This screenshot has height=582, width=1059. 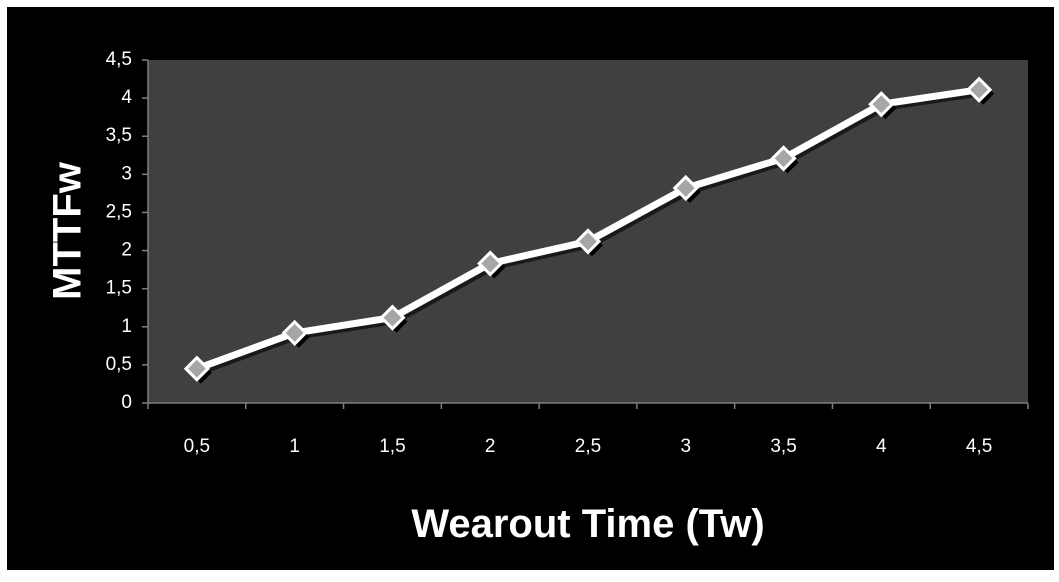 I want to click on x-axis-tick-labels: 0,5 1 1,5 2 2,5 3 3,5 4 4,5, so click(x=588, y=446).